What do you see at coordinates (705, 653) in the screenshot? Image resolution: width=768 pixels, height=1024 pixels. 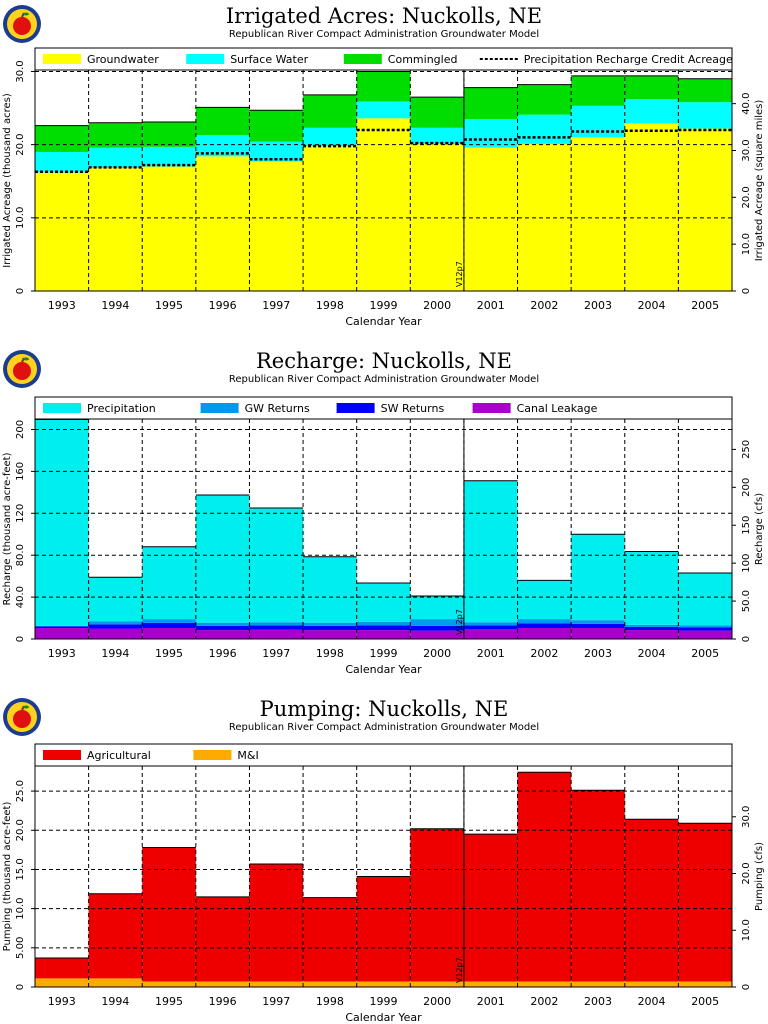 I see `x-tick-label: 2005` at bounding box center [705, 653].